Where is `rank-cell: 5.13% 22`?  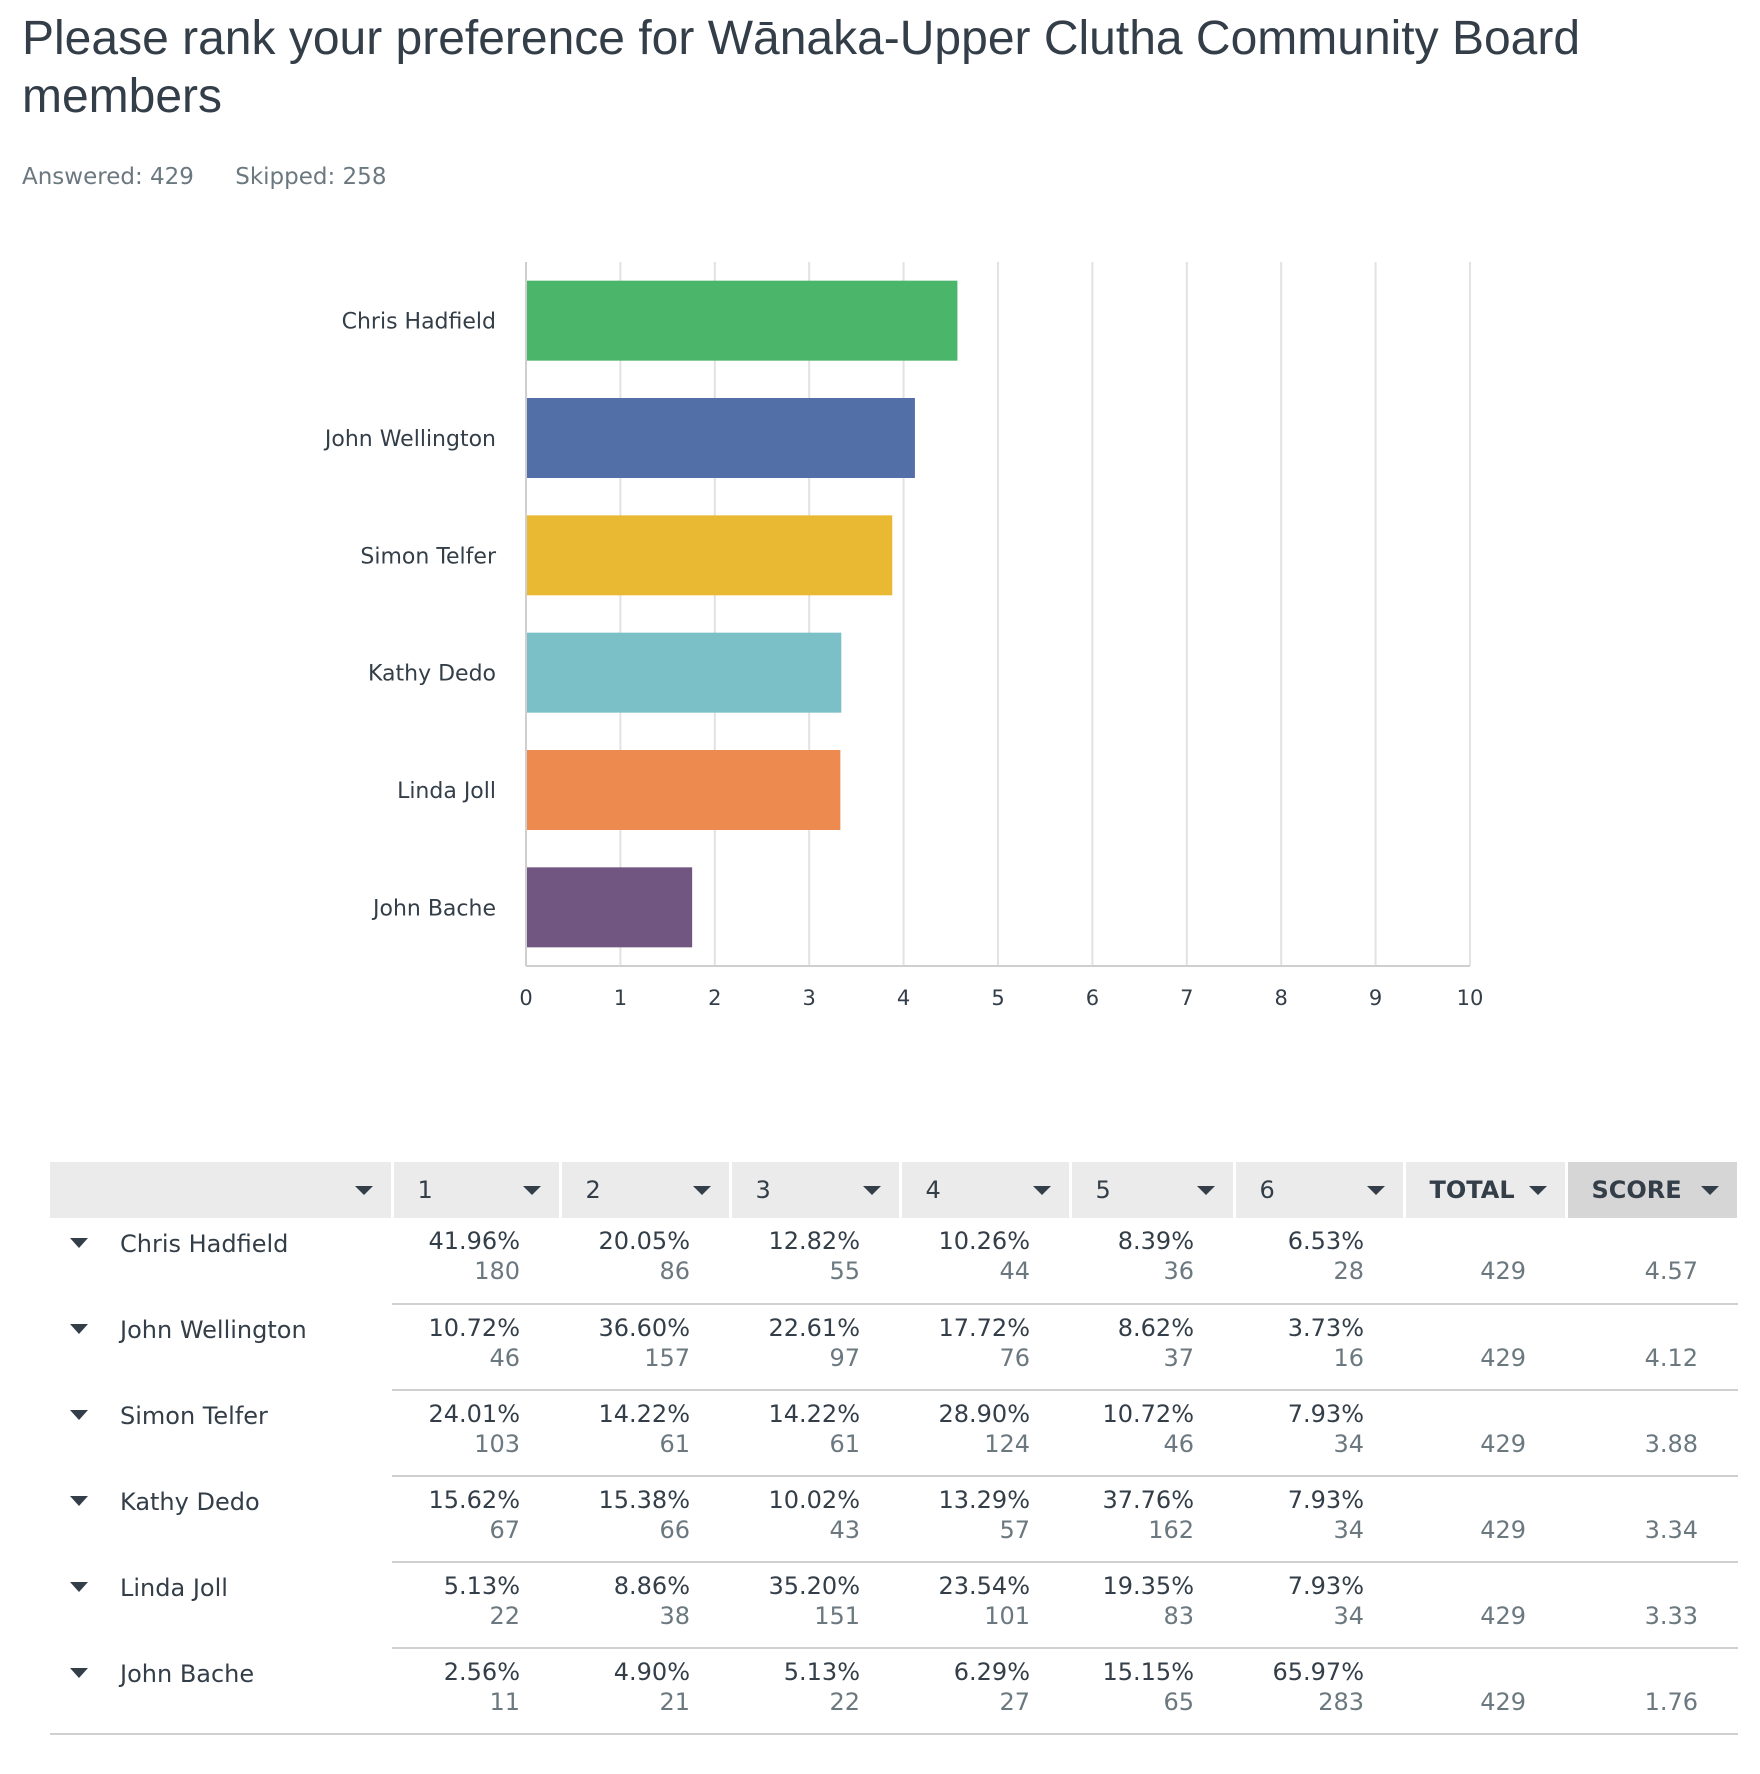 rank-cell: 5.13% 22 is located at coordinates (476, 1605).